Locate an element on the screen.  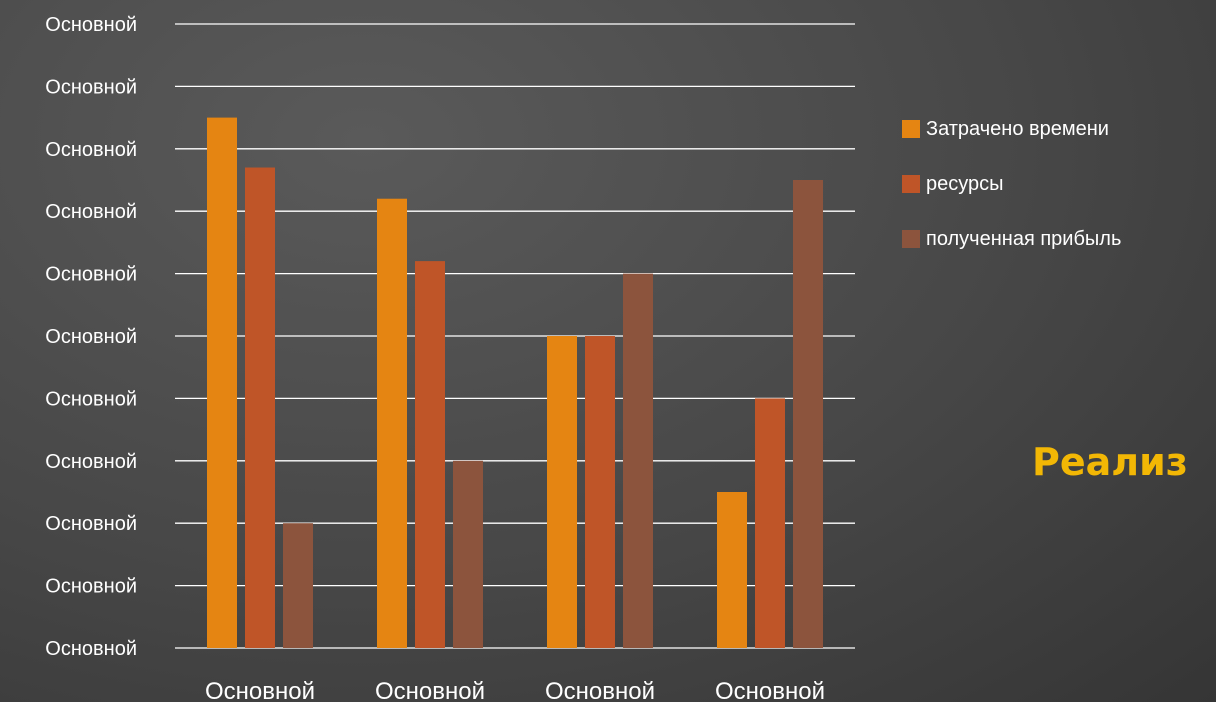
legend-item-resources: ресурсы is located at coordinates (1011, 184).